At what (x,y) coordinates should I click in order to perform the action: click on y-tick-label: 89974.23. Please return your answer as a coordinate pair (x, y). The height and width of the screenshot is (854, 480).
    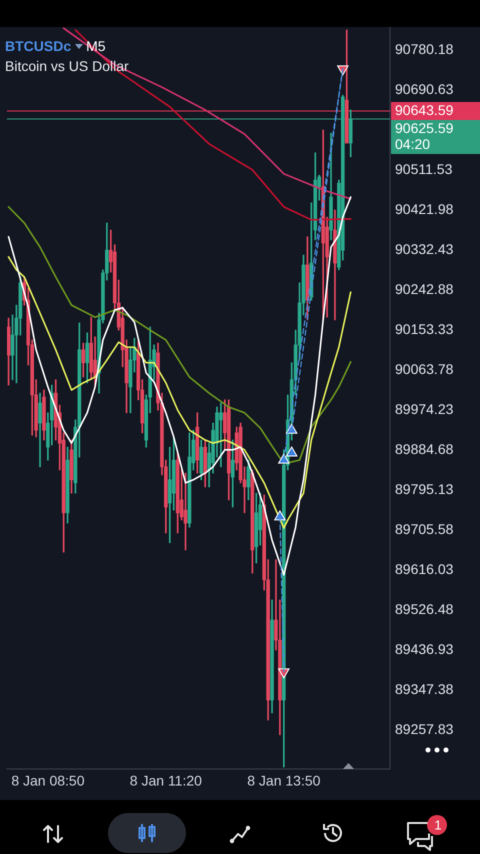
    Looking at the image, I should click on (424, 408).